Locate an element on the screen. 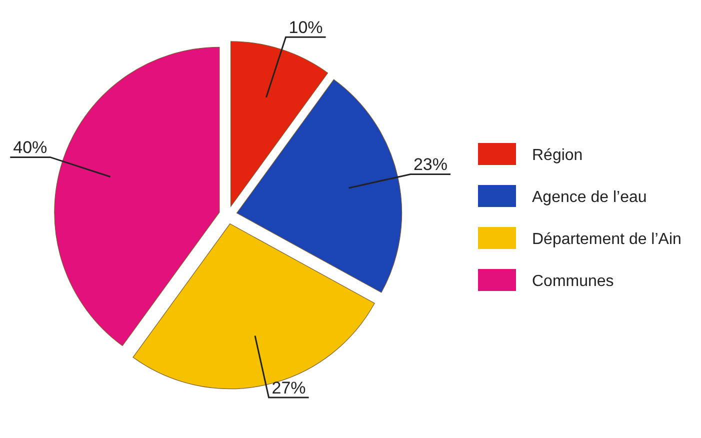 Image resolution: width=701 pixels, height=438 pixels. data-label: 10% is located at coordinates (305, 28).